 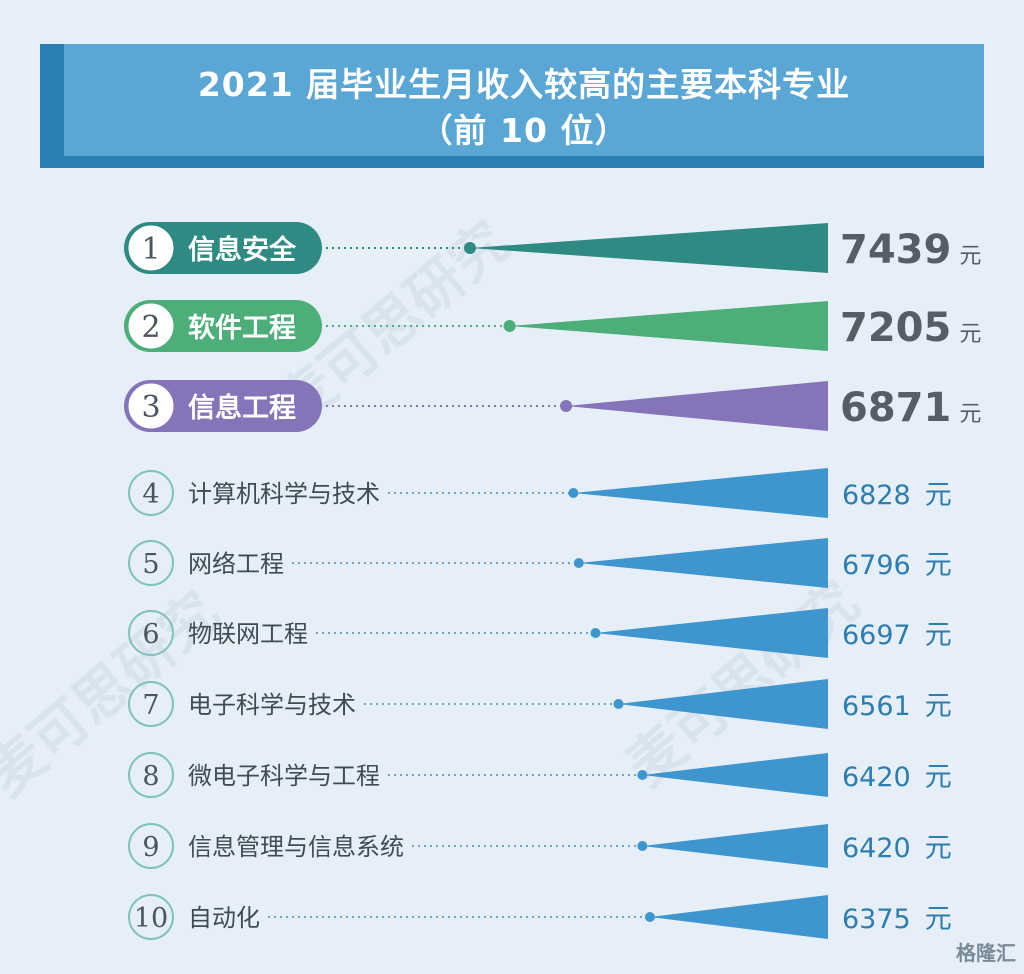 What do you see at coordinates (895, 250) in the screenshot?
I see `value-label: 7439` at bounding box center [895, 250].